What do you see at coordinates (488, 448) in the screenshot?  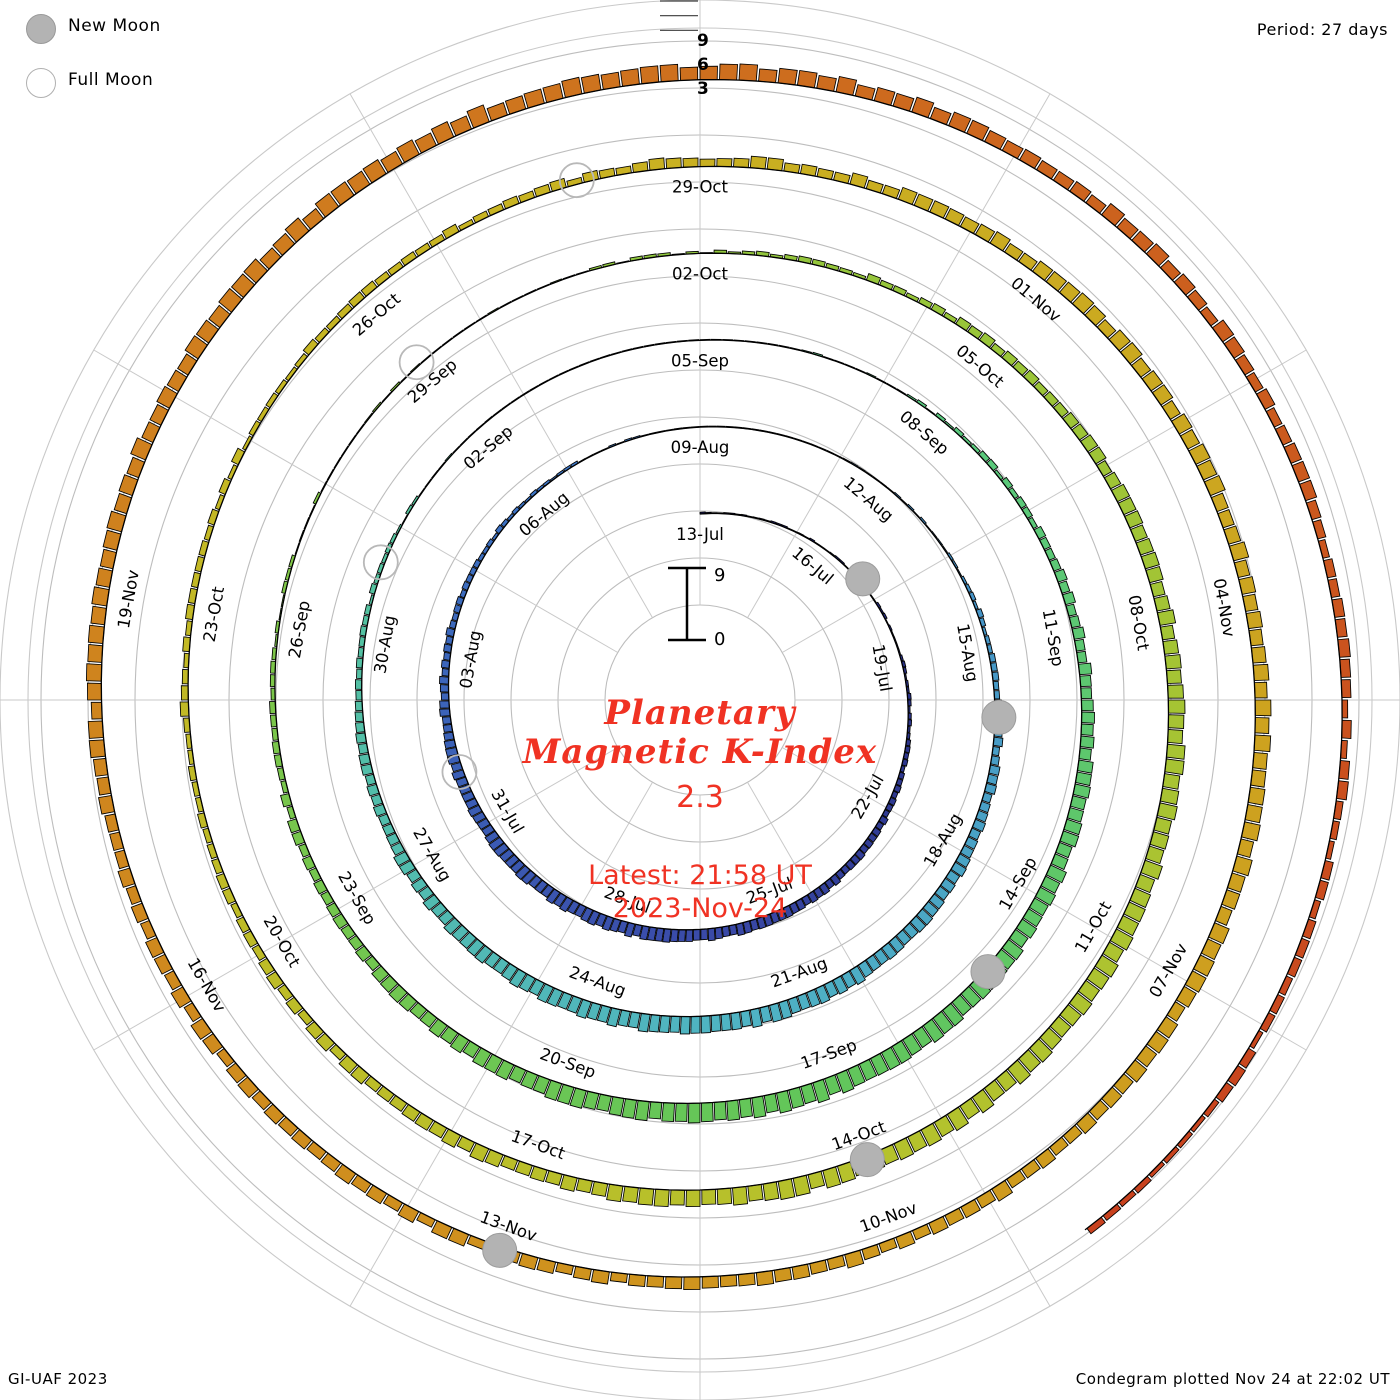 I see `date-label: 02-Sep` at bounding box center [488, 448].